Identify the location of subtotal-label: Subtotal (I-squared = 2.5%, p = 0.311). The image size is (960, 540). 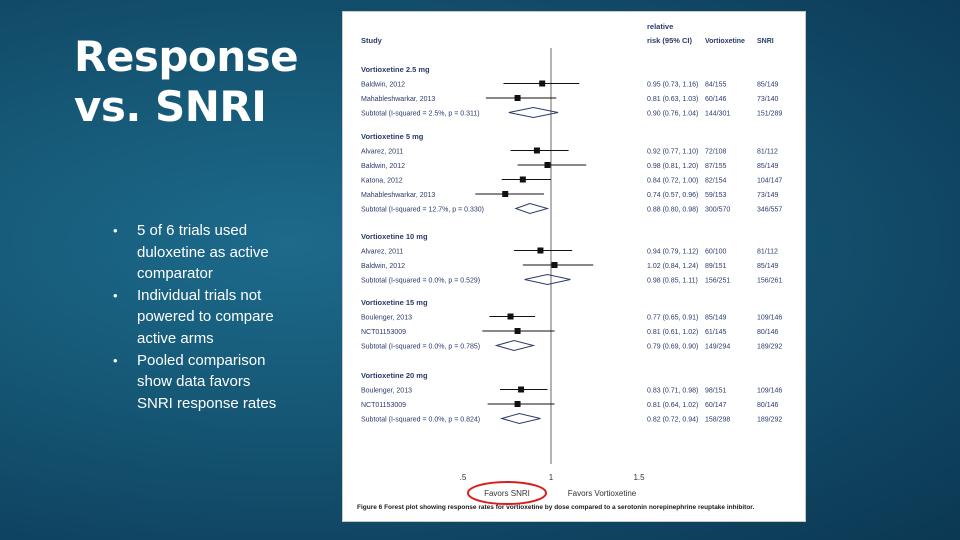
(420, 114).